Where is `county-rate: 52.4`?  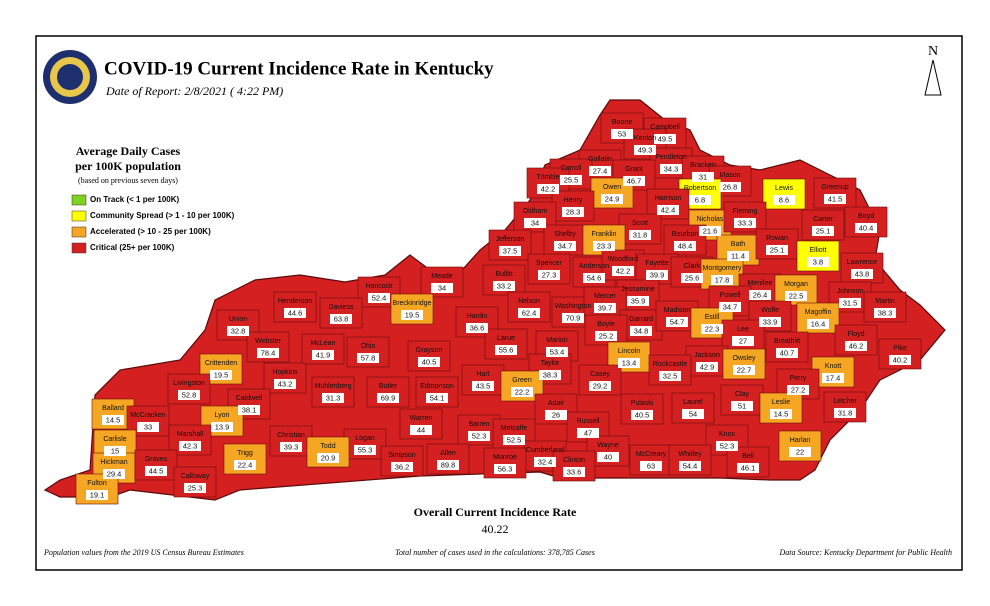 county-rate: 52.4 is located at coordinates (379, 297).